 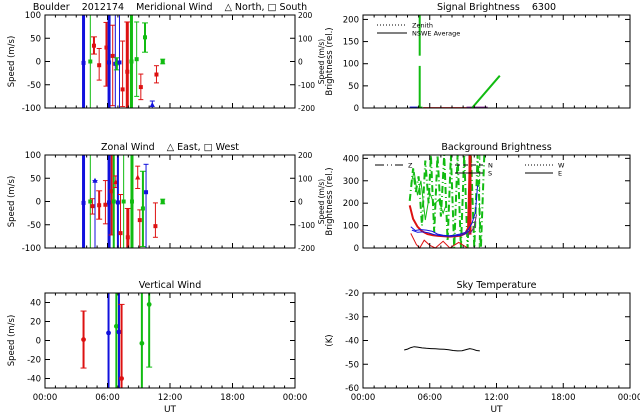 I want to click on y-tick-label: -30, so click(x=352, y=318).